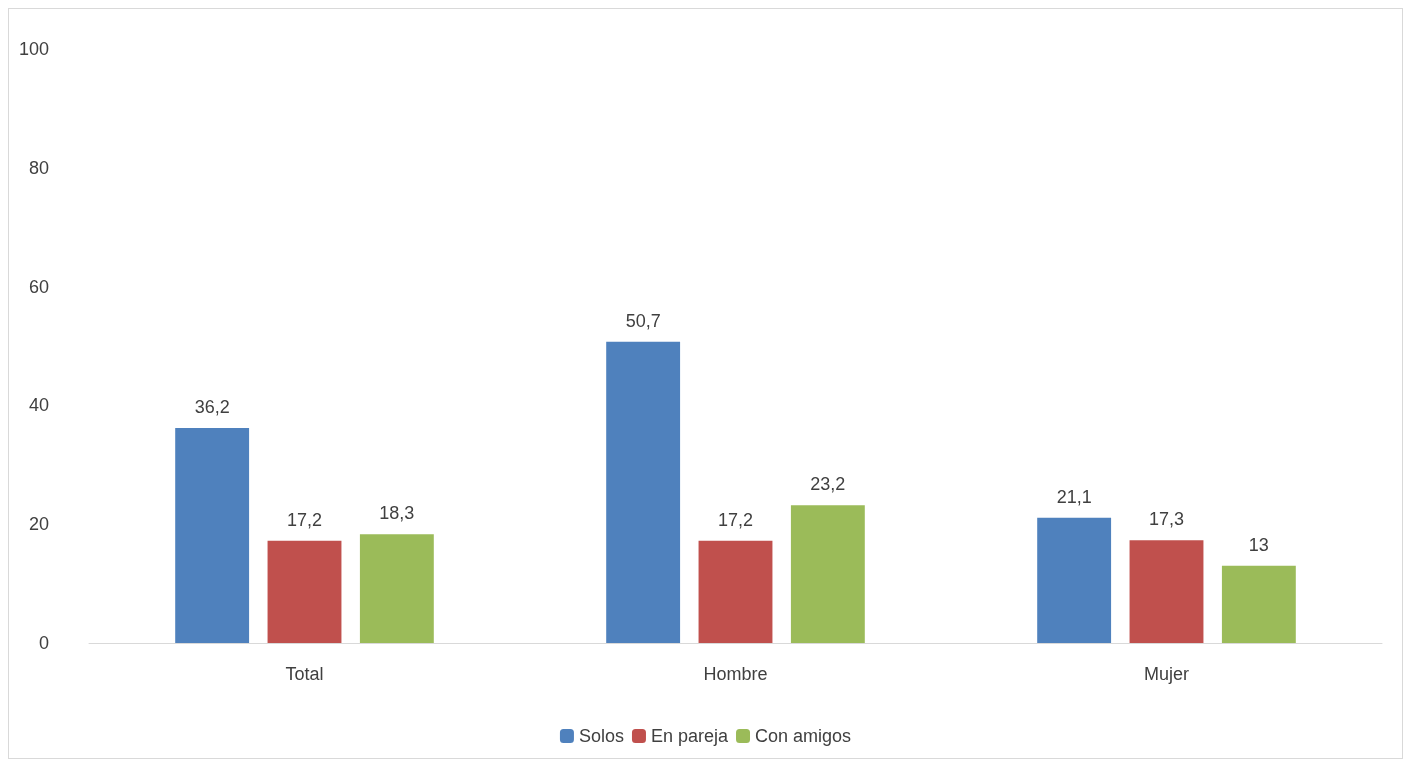 The image size is (1411, 769). What do you see at coordinates (212, 406) in the screenshot?
I see `data-label: 36,2` at bounding box center [212, 406].